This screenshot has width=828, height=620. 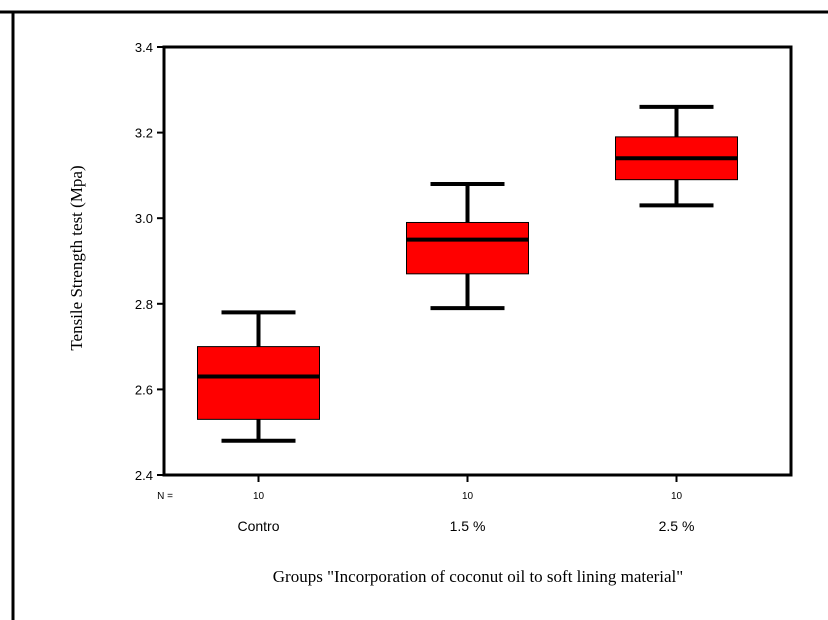 What do you see at coordinates (144, 47) in the screenshot?
I see `y-tick-label: 3.4` at bounding box center [144, 47].